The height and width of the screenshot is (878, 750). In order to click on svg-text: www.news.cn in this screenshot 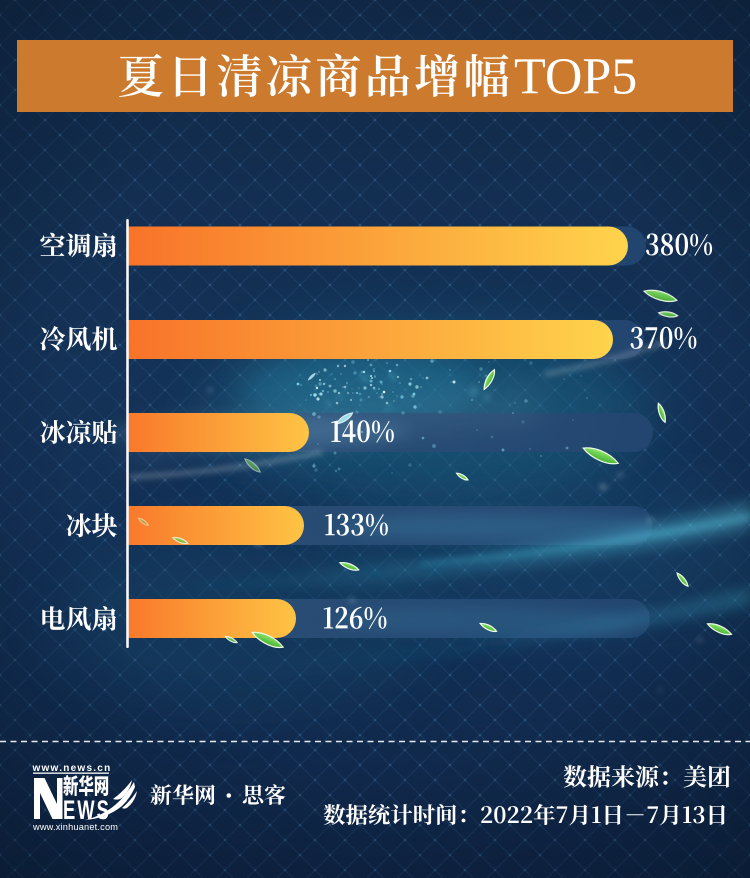, I will do `click(72, 768)`.